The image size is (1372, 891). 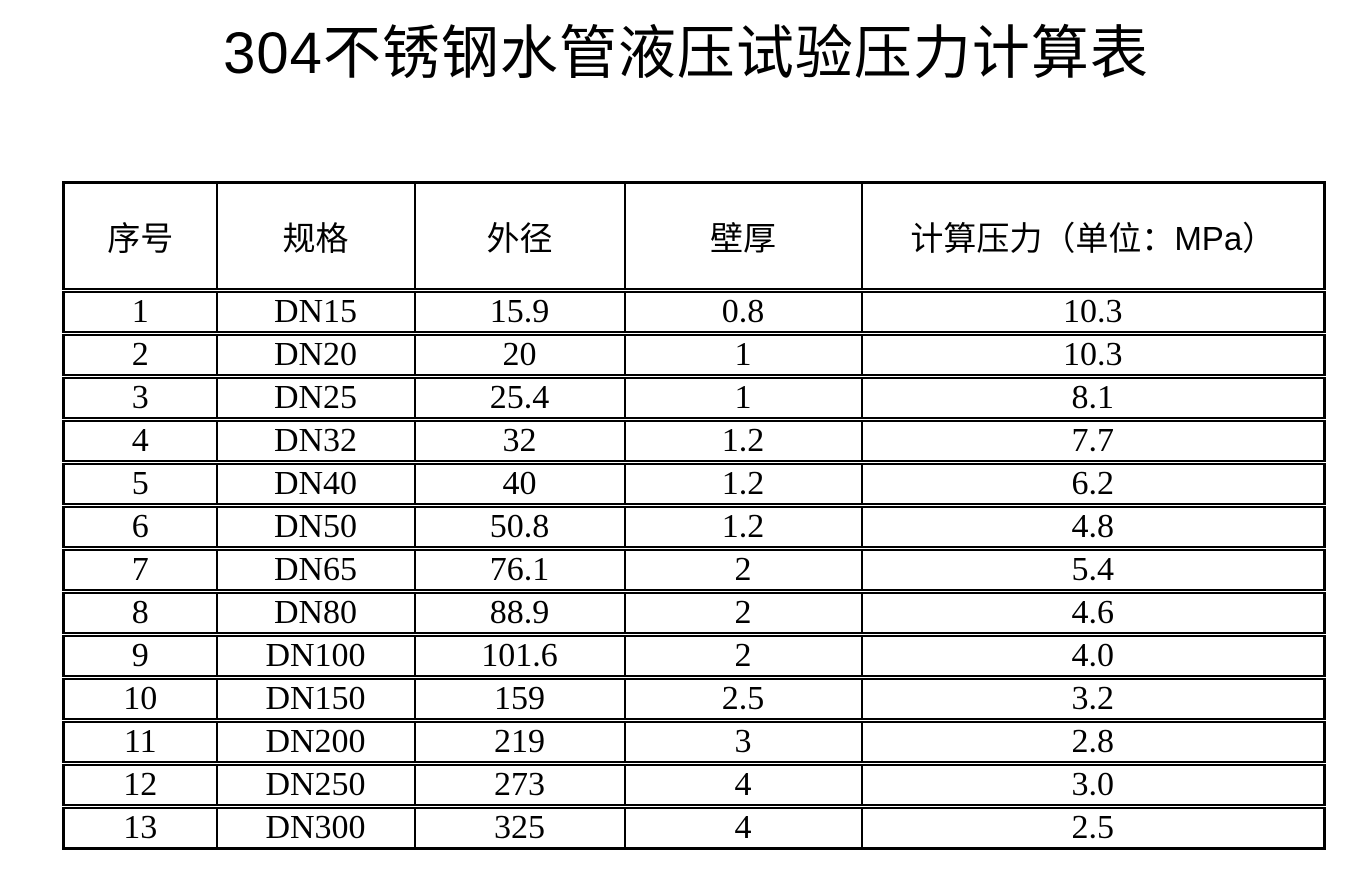 What do you see at coordinates (315, 528) in the screenshot?
I see `table-cell: DN50` at bounding box center [315, 528].